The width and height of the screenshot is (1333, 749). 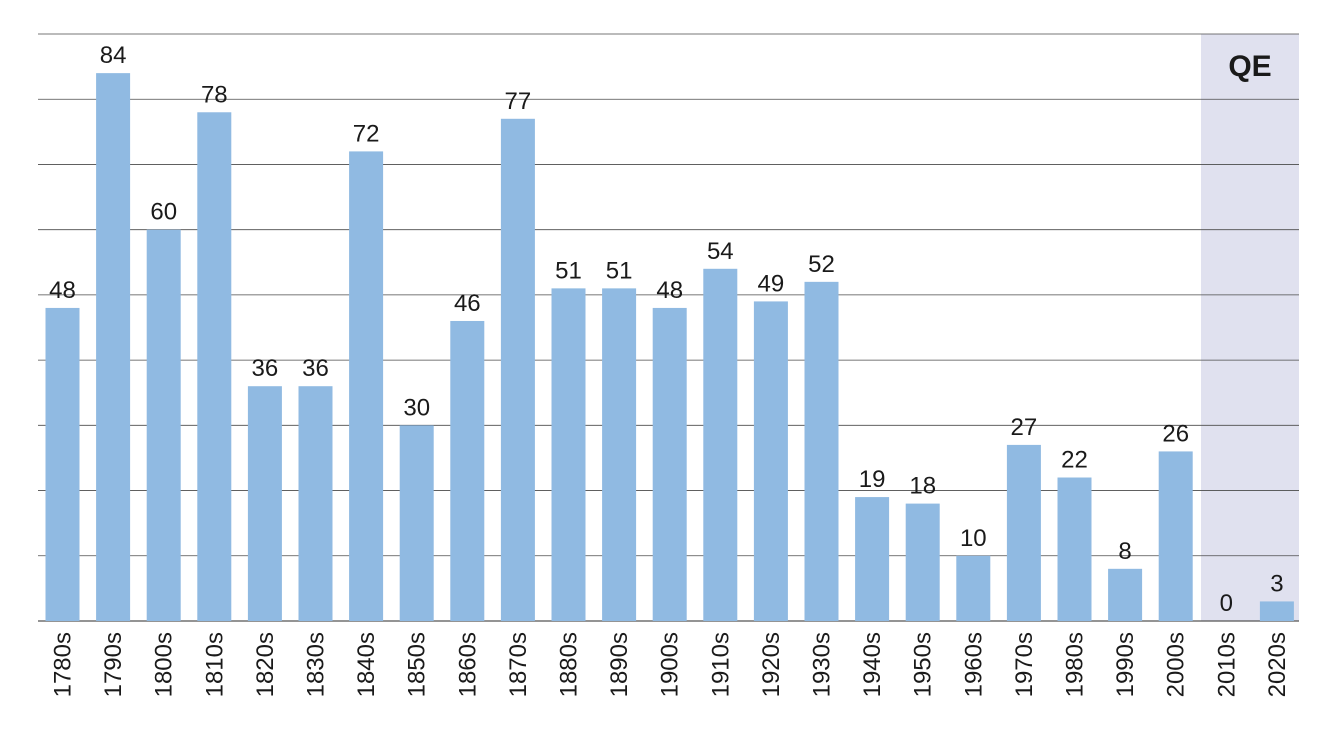 I want to click on bar-2020s, so click(x=1276, y=611).